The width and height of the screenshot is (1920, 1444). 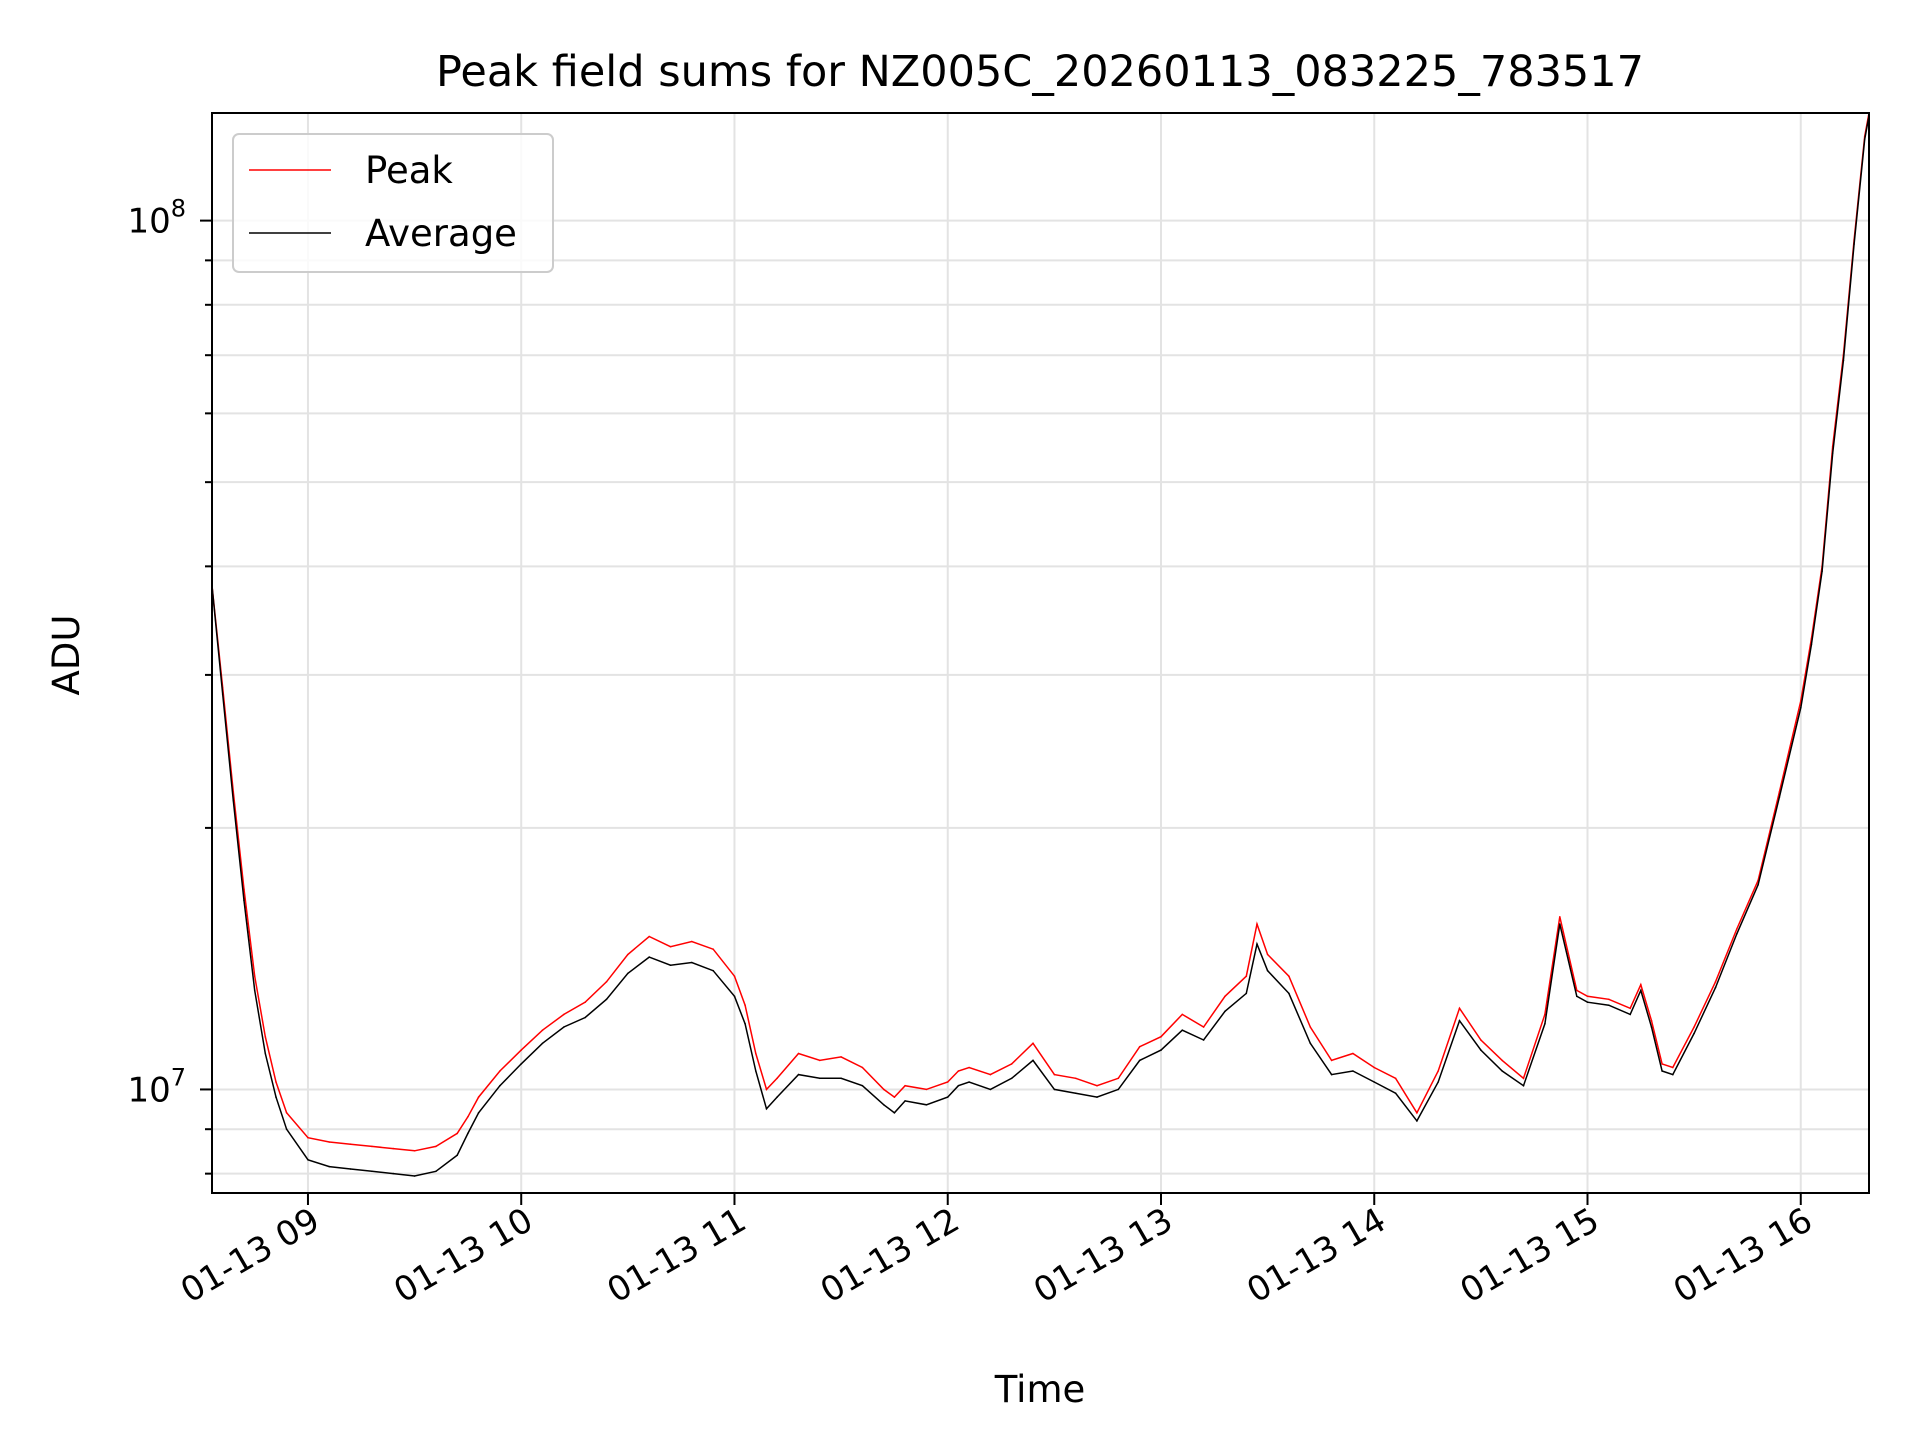 I want to click on y-axis-label: ADU, so click(x=66, y=655).